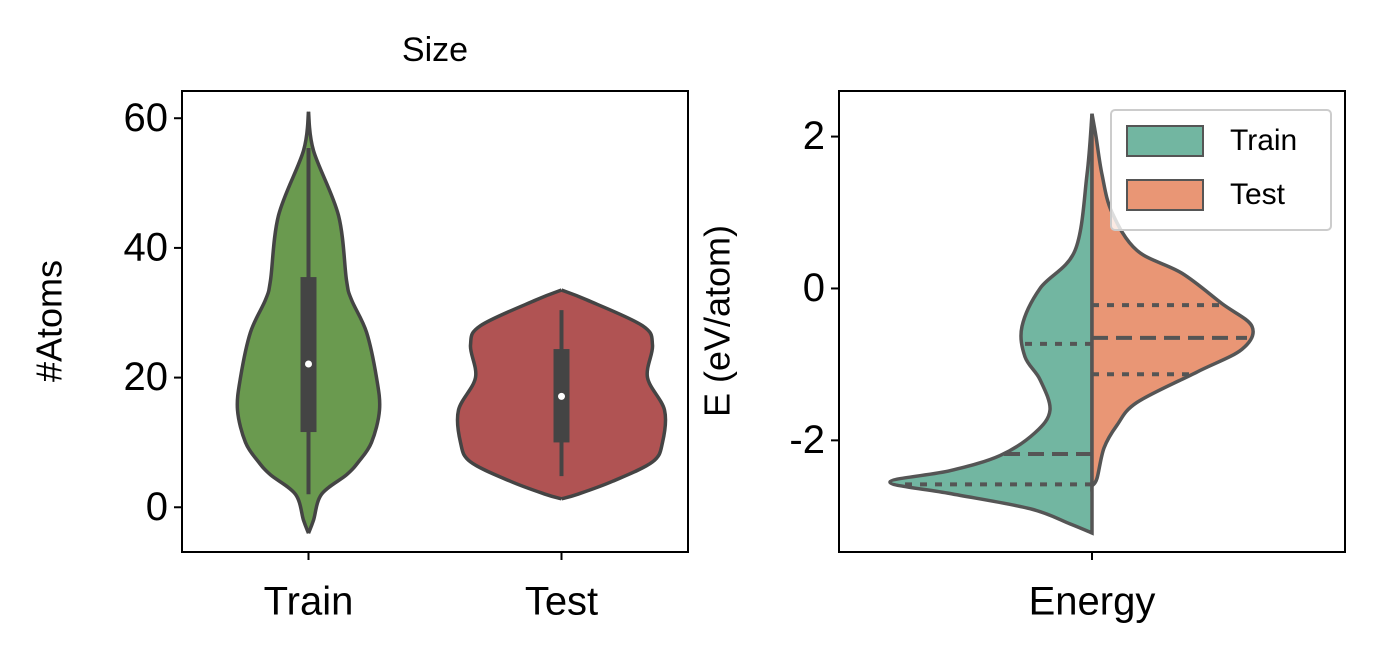  Describe the element at coordinates (1092, 602) in the screenshot. I see `x-tick-label: Energy` at that location.